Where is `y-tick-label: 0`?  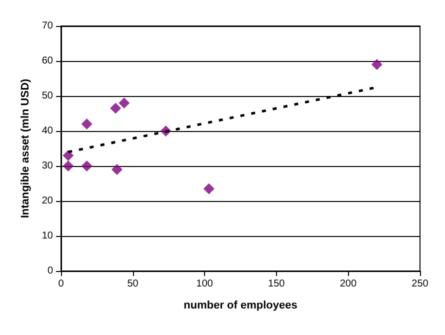
y-tick-label: 0 is located at coordinates (50, 271).